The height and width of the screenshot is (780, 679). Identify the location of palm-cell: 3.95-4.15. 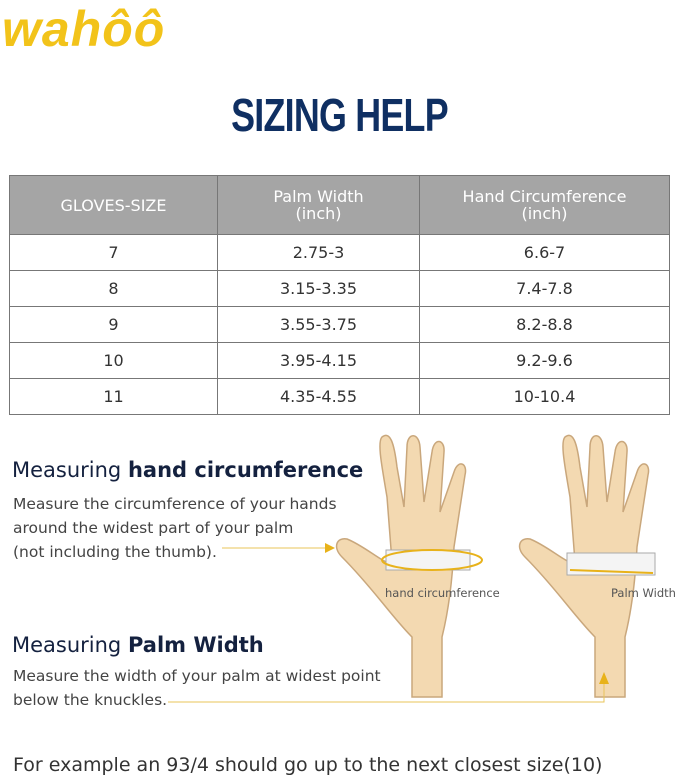
(318, 360).